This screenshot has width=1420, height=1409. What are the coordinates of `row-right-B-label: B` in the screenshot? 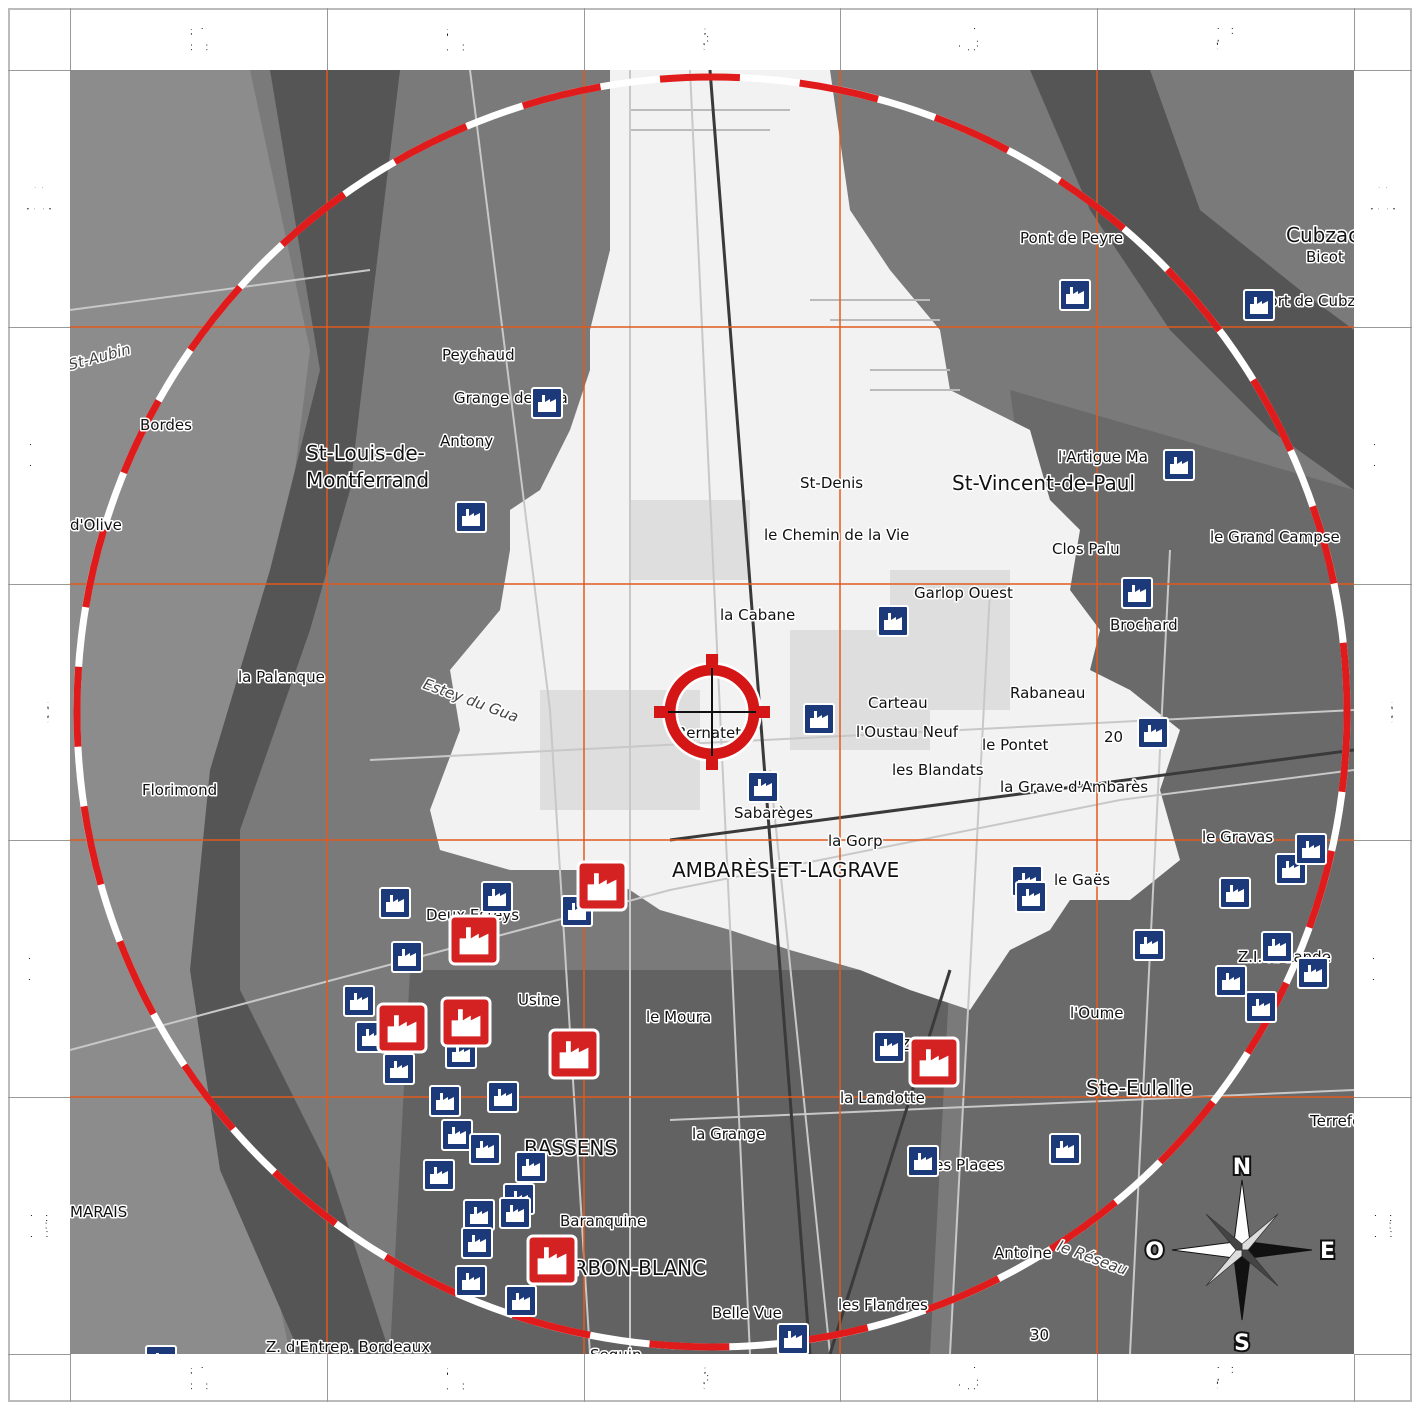 It's located at (1382, 455).